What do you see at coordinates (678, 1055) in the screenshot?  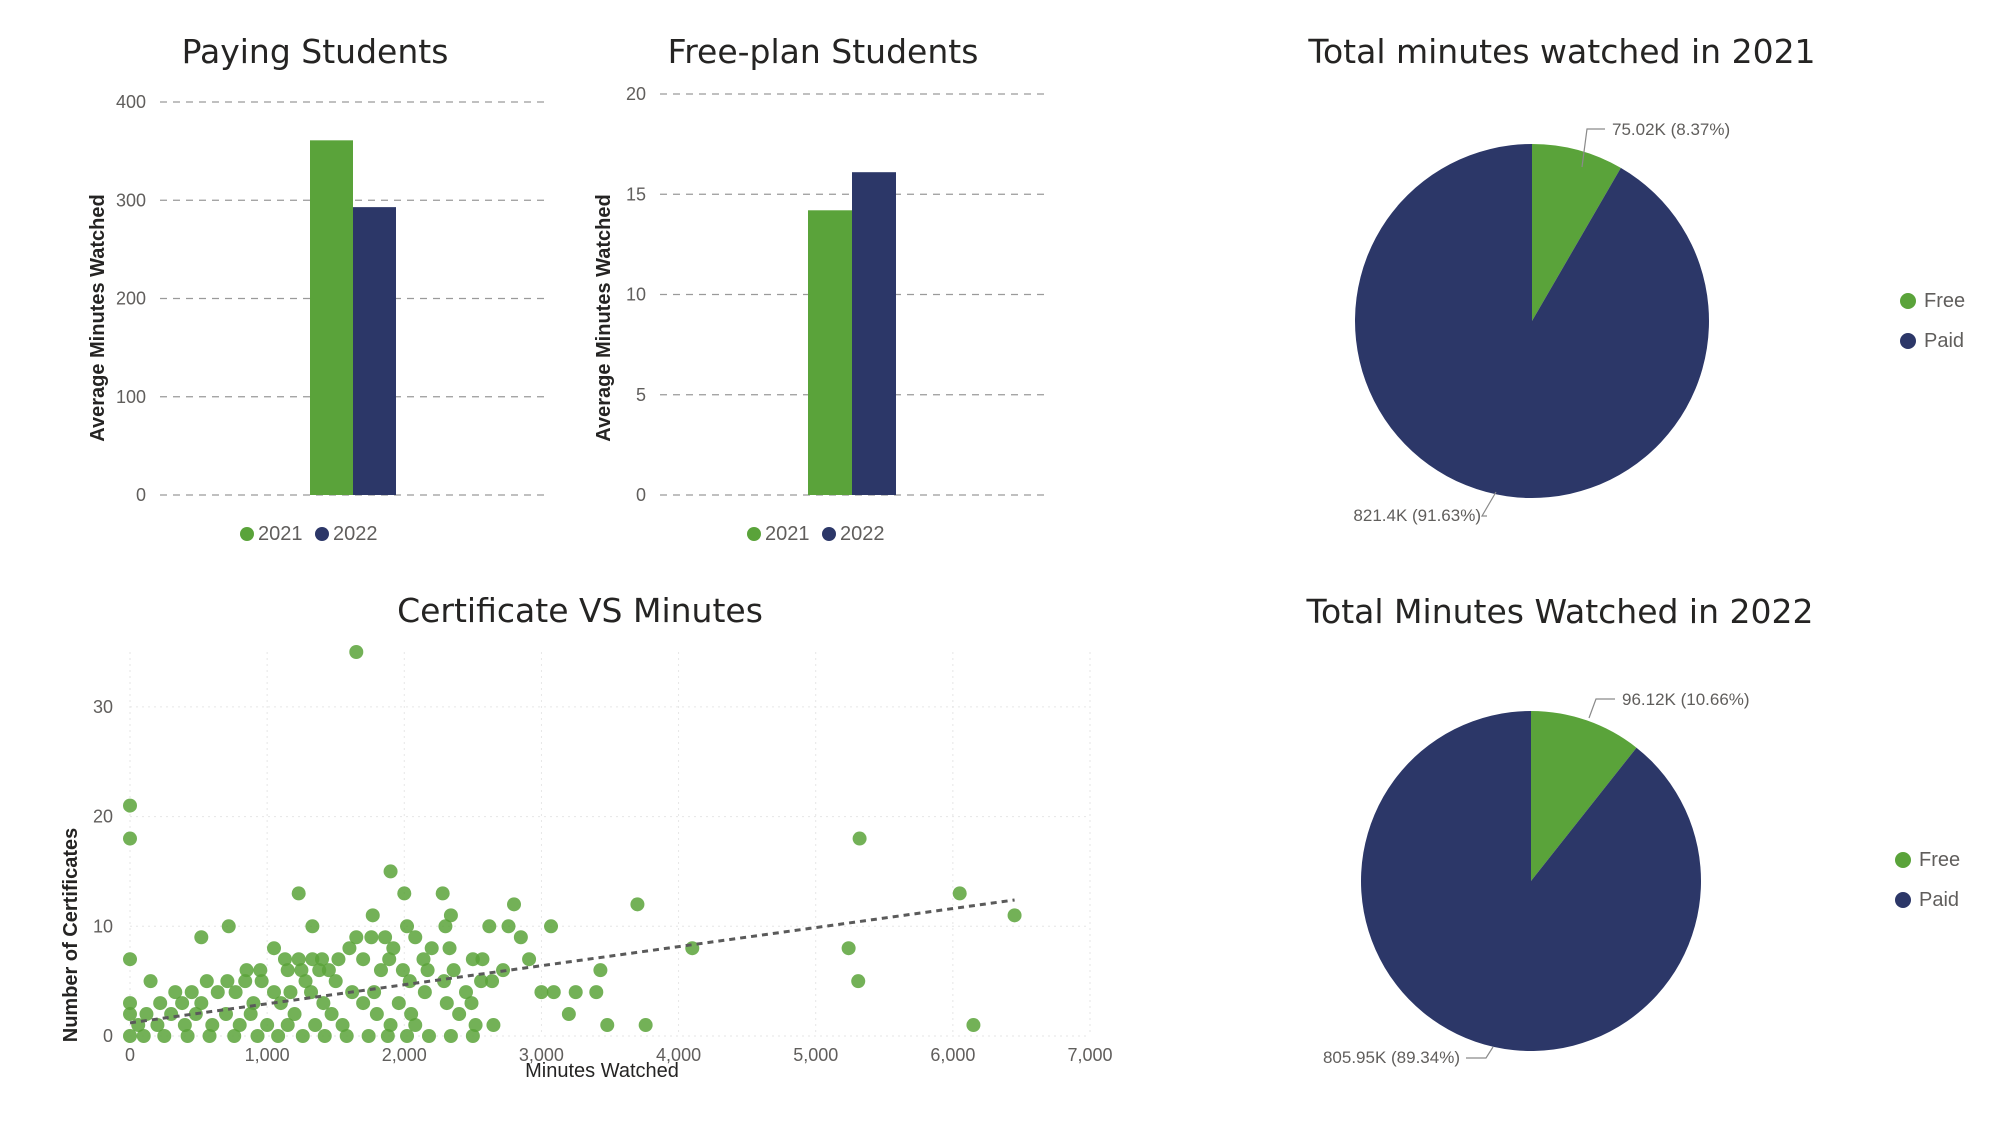 I see `x-tick-label: 4,000` at bounding box center [678, 1055].